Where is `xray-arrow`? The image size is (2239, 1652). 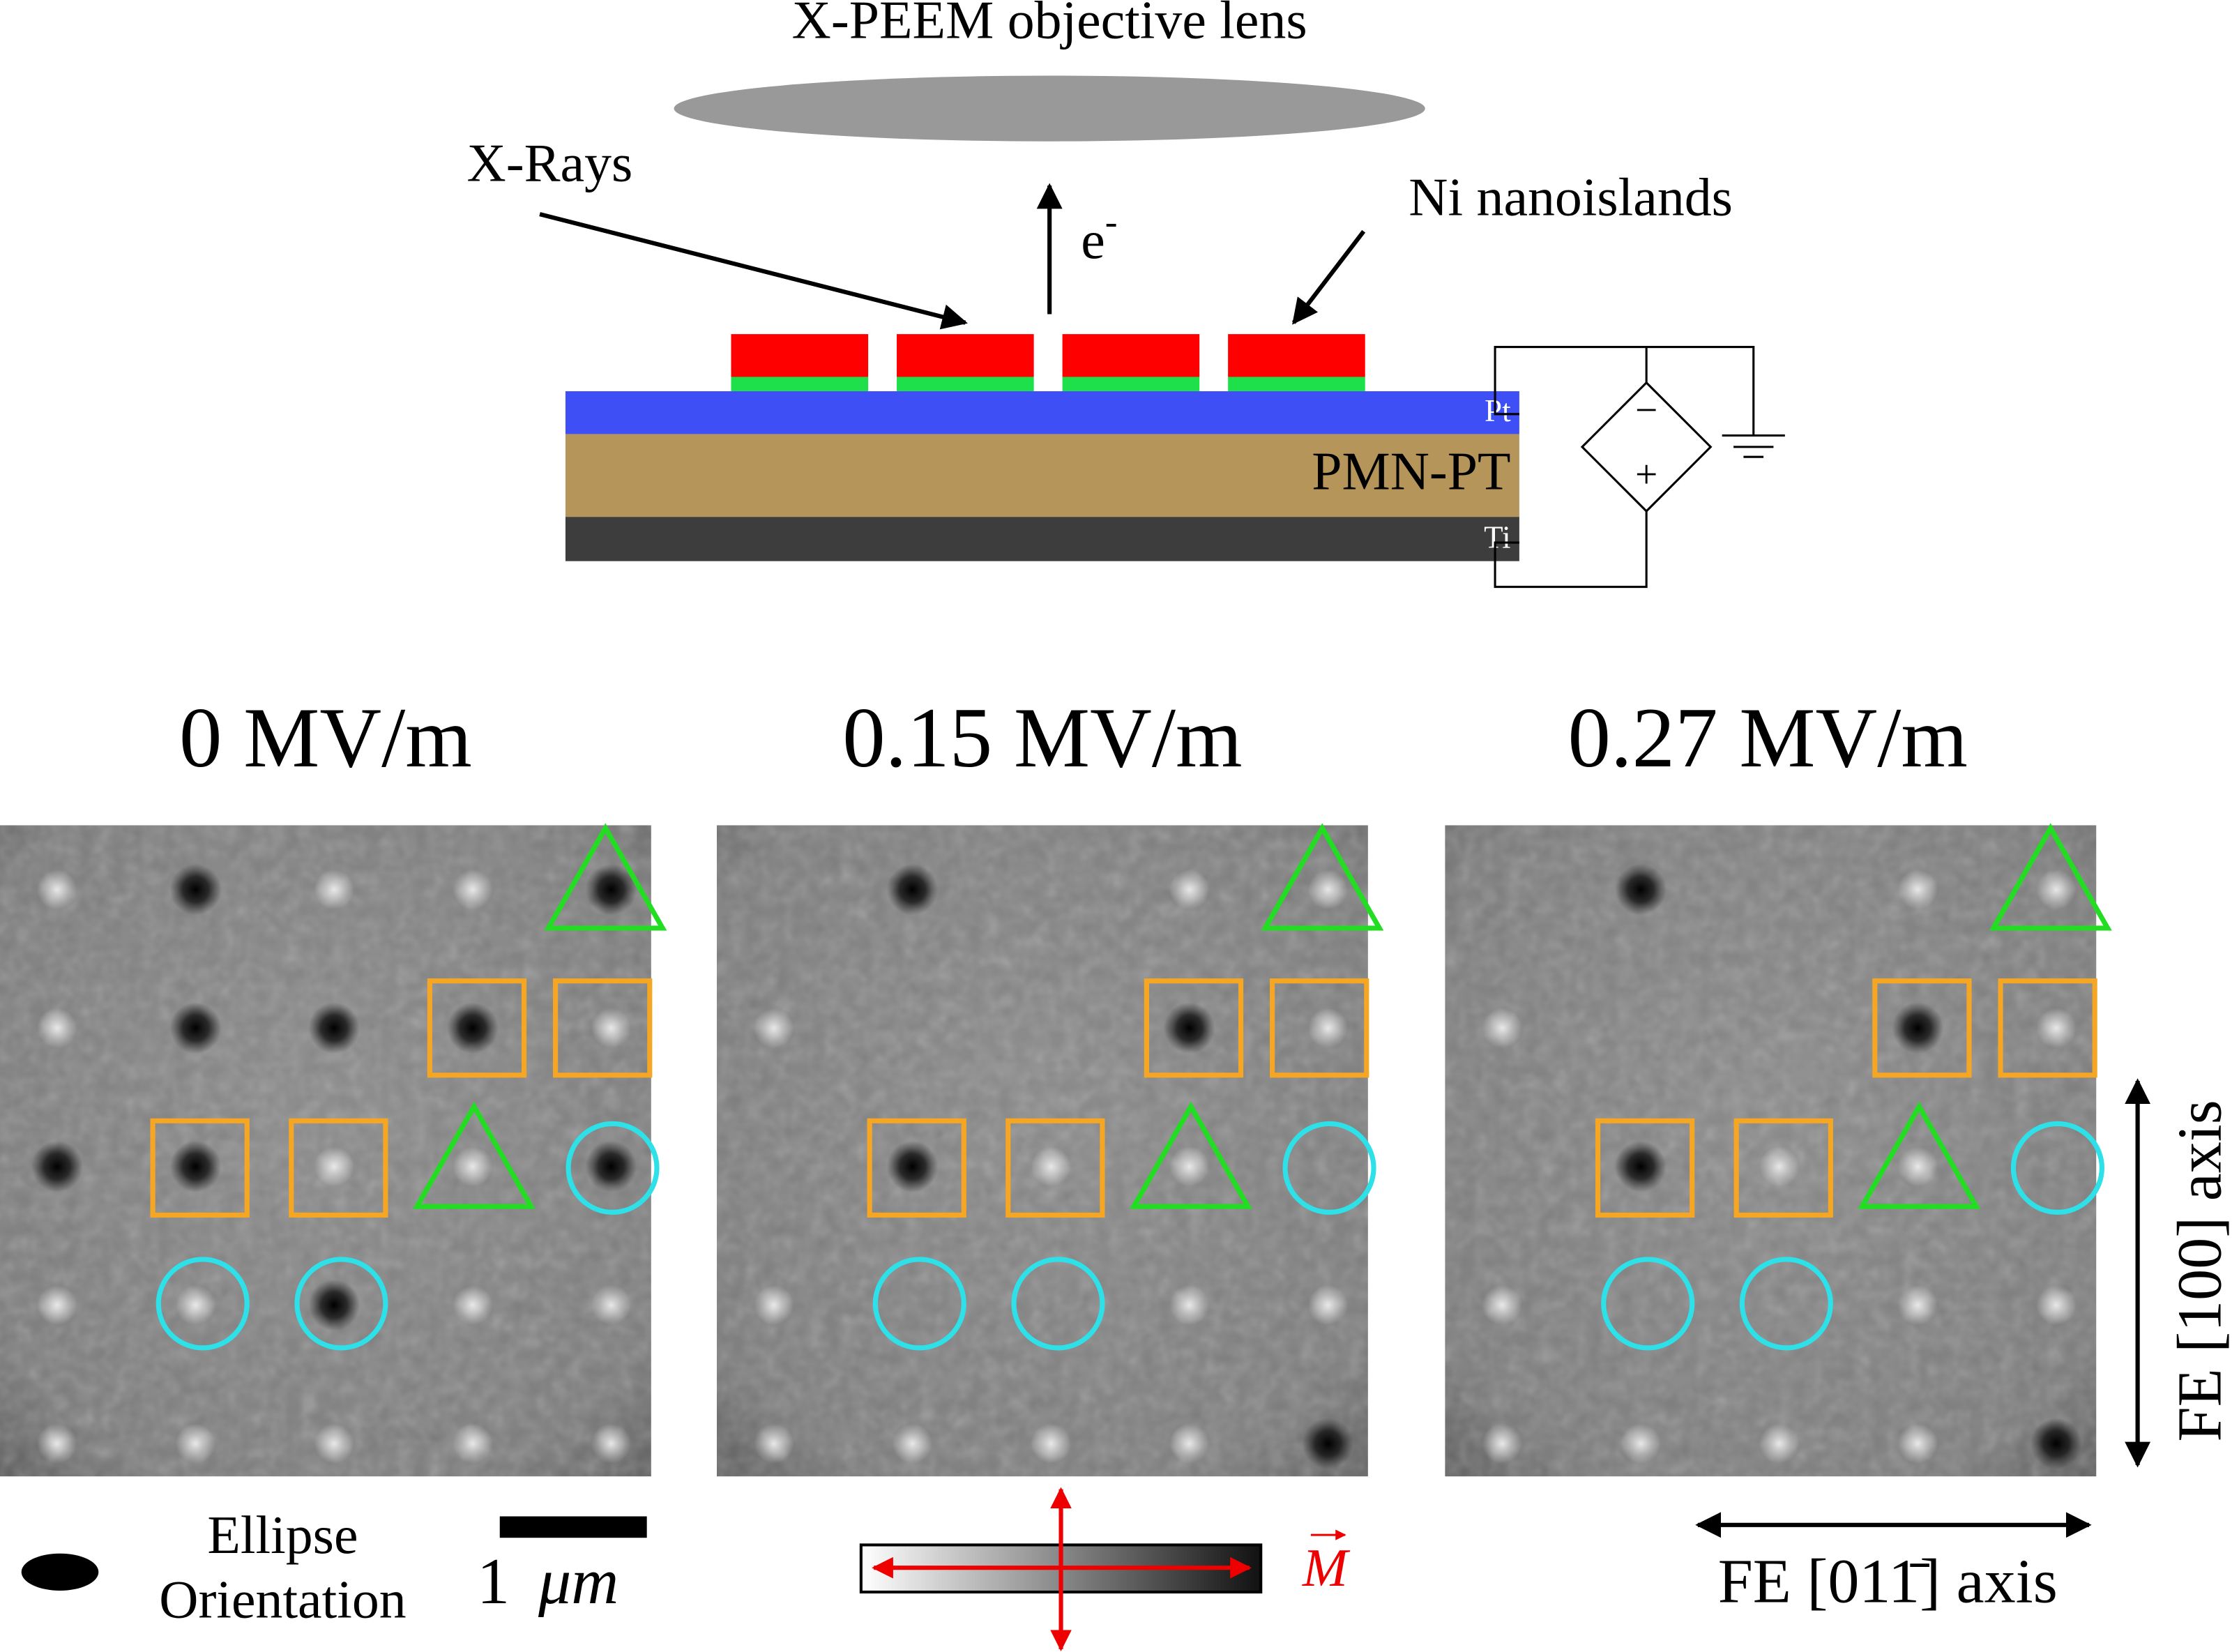 xray-arrow is located at coordinates (753, 271).